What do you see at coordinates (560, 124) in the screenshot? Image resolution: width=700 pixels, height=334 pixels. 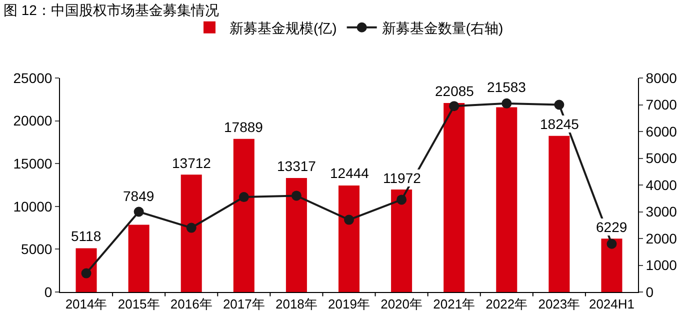 I see `data-label: 18245` at bounding box center [560, 124].